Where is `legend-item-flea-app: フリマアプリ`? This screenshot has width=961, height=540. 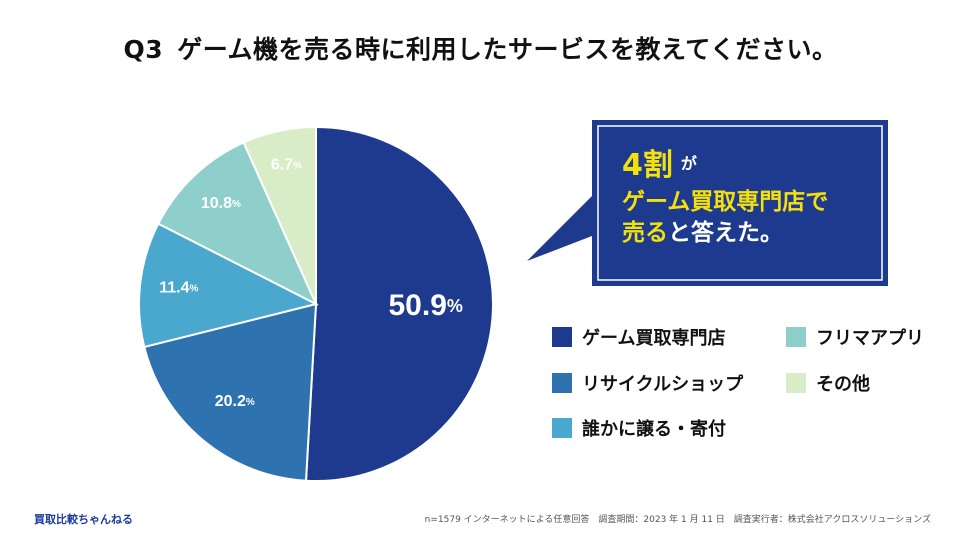 legend-item-flea-app: フリマアプリ is located at coordinates (855, 337).